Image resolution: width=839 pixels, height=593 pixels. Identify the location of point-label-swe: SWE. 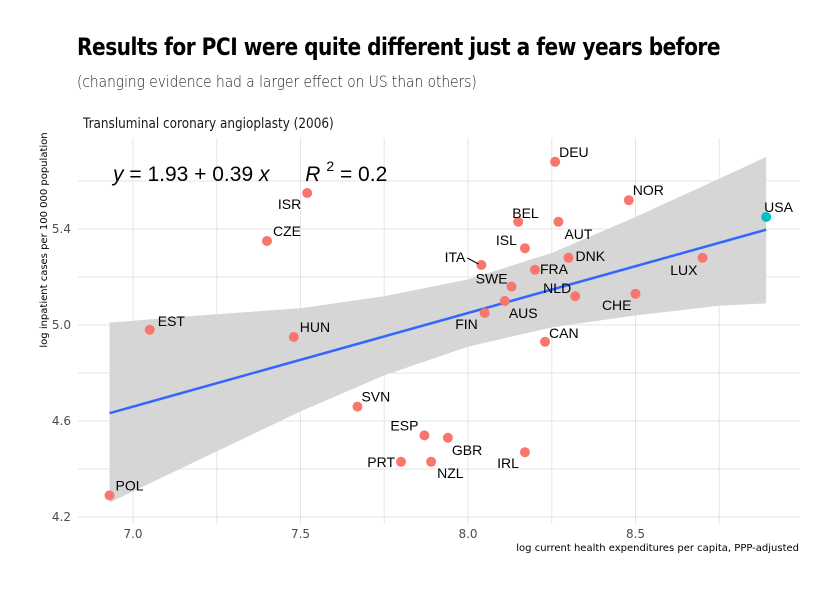
(492, 279).